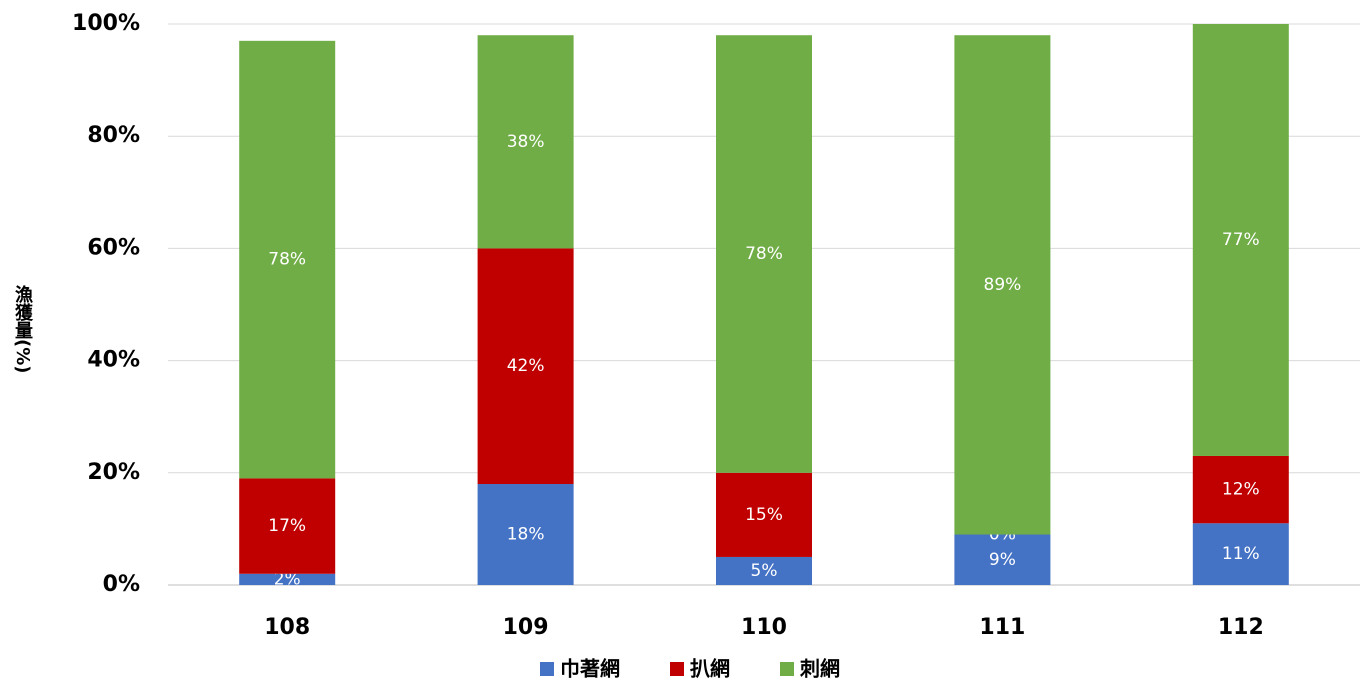 This screenshot has width=1370, height=686. What do you see at coordinates (287, 627) in the screenshot?
I see `x-tick-label: 108` at bounding box center [287, 627].